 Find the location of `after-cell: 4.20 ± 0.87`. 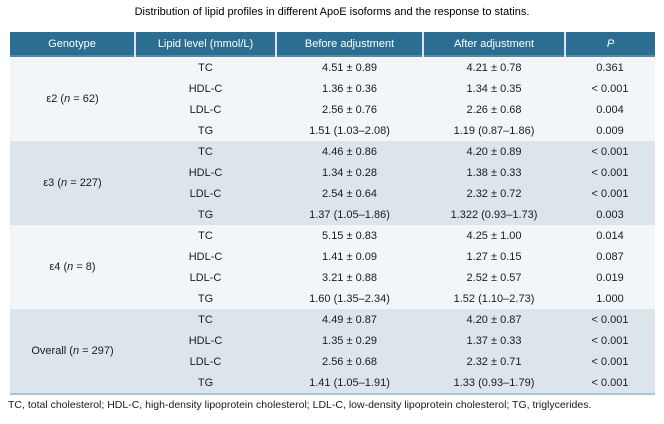

after-cell: 4.20 ± 0.87 is located at coordinates (494, 319).